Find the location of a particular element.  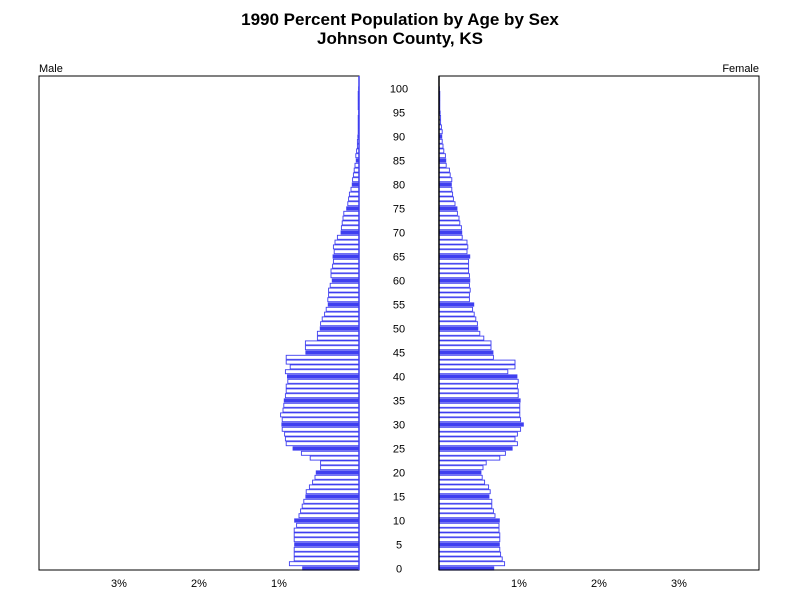

age-label-5: 5 is located at coordinates (399, 546).